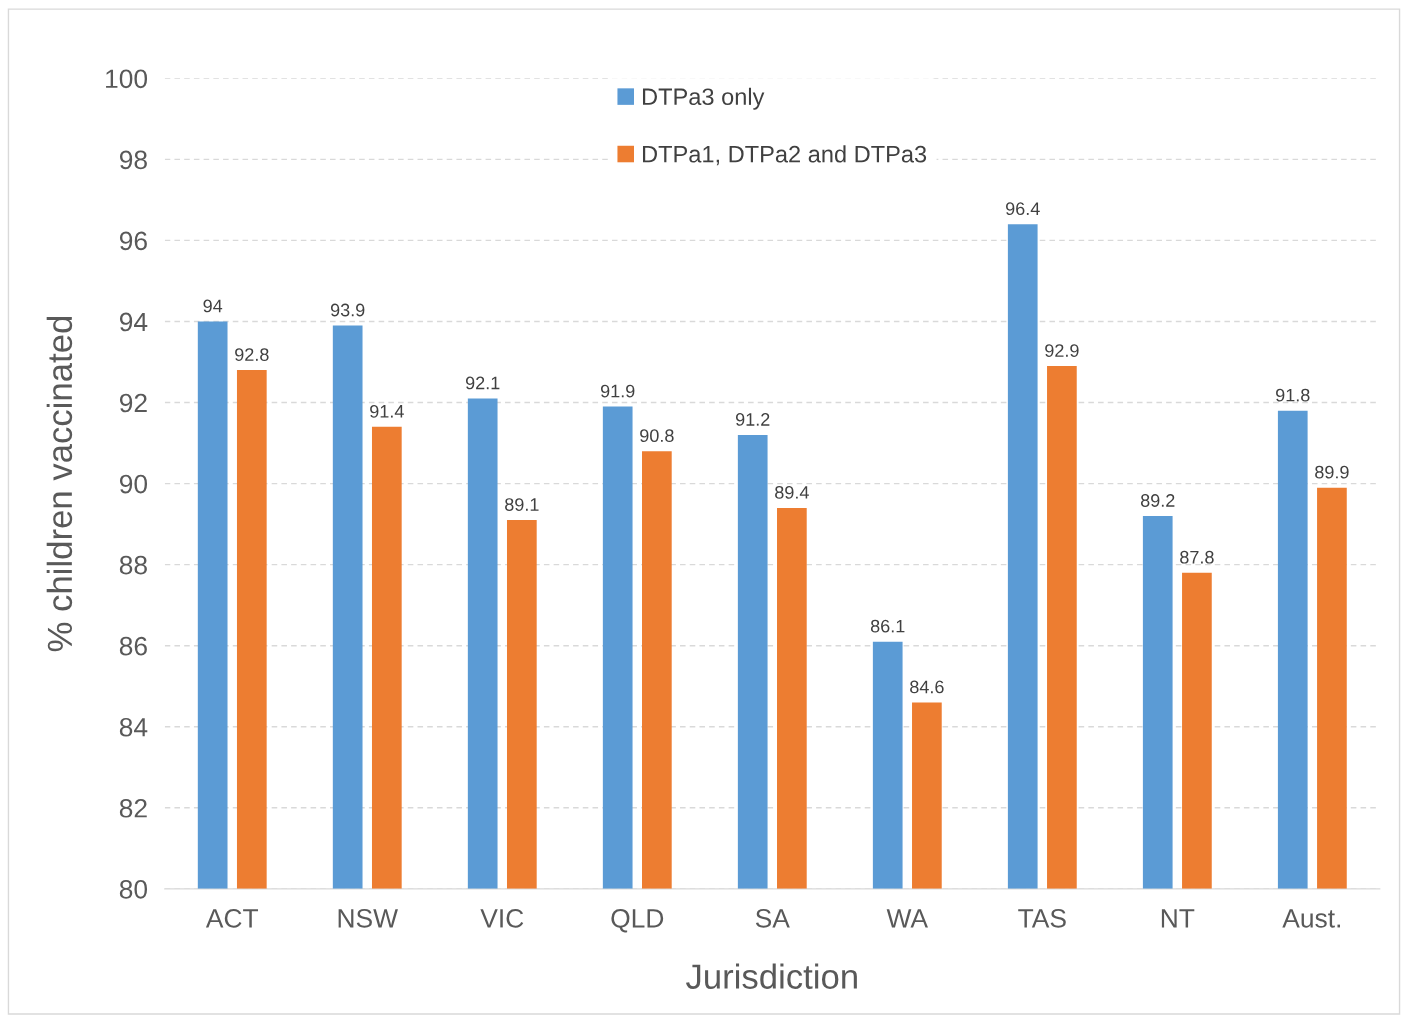 The height and width of the screenshot is (1017, 1408). I want to click on x-axis-title: Jurisdiction, so click(771, 976).